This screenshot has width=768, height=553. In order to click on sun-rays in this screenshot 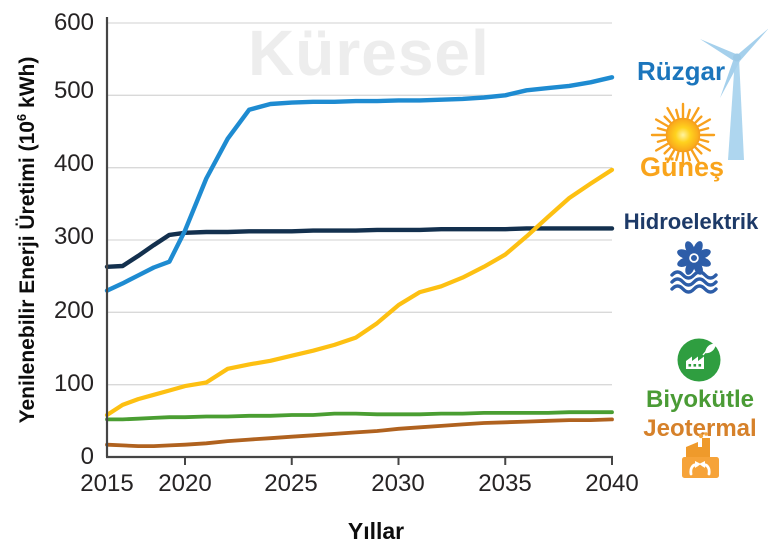, I will do `click(683, 135)`.